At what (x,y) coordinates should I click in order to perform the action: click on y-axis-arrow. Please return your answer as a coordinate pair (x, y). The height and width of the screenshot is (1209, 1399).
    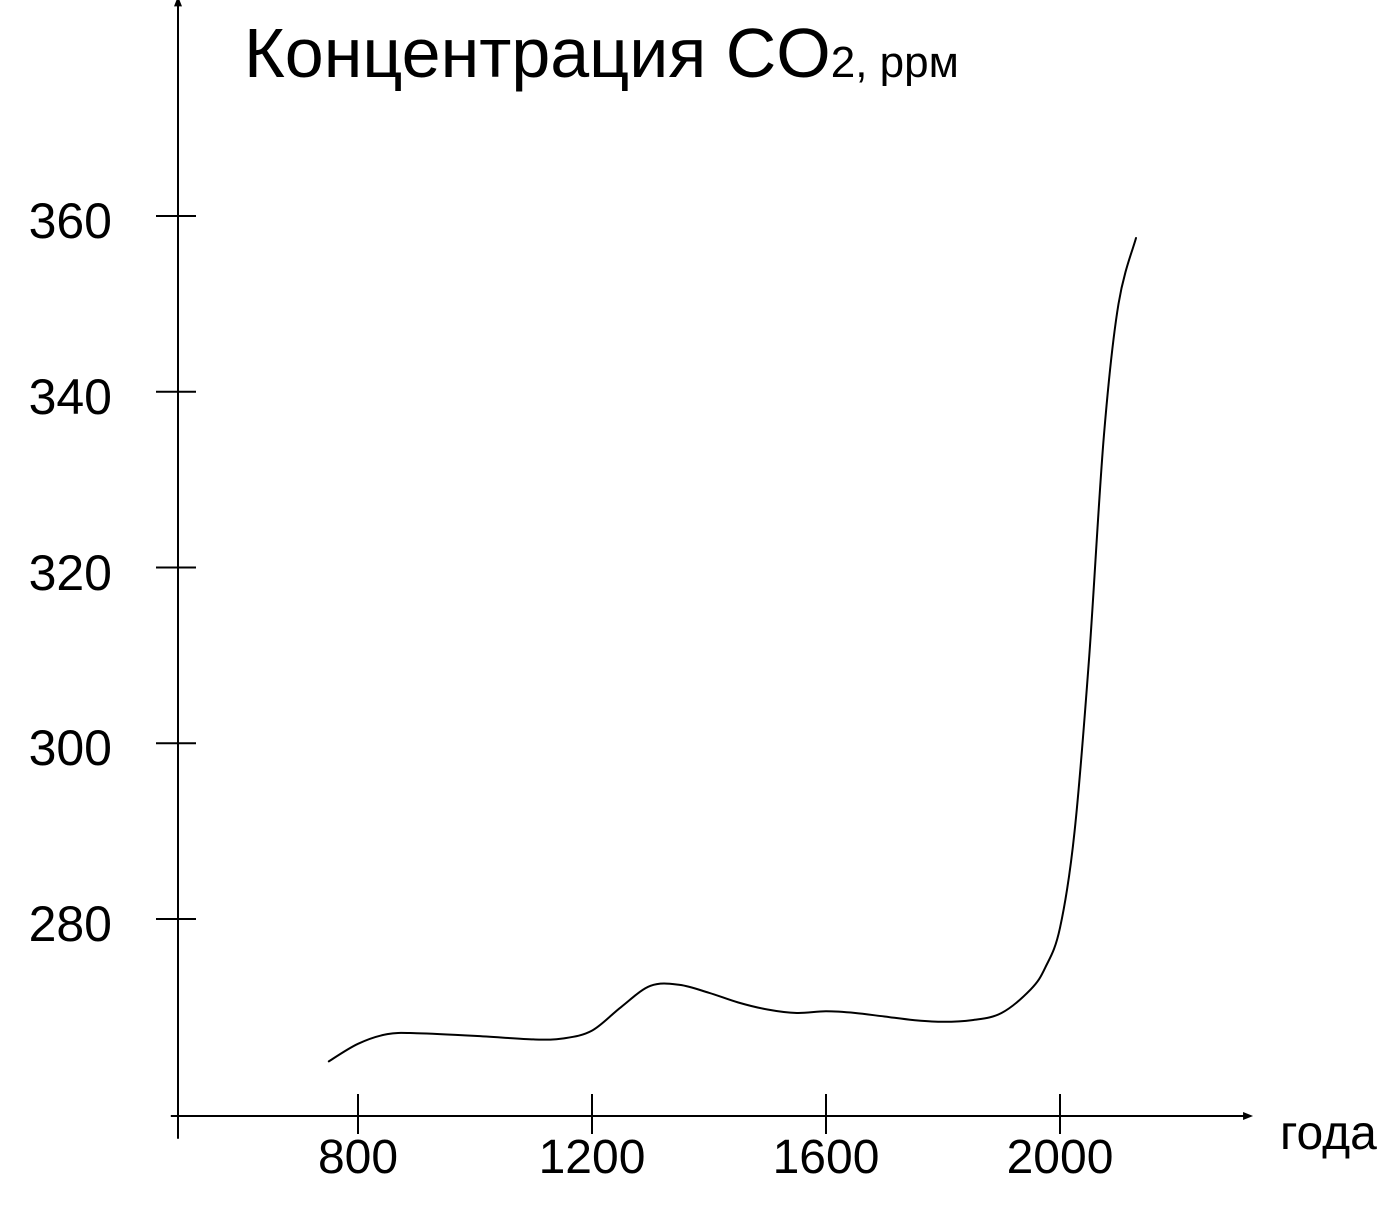
    Looking at the image, I should click on (178, 3).